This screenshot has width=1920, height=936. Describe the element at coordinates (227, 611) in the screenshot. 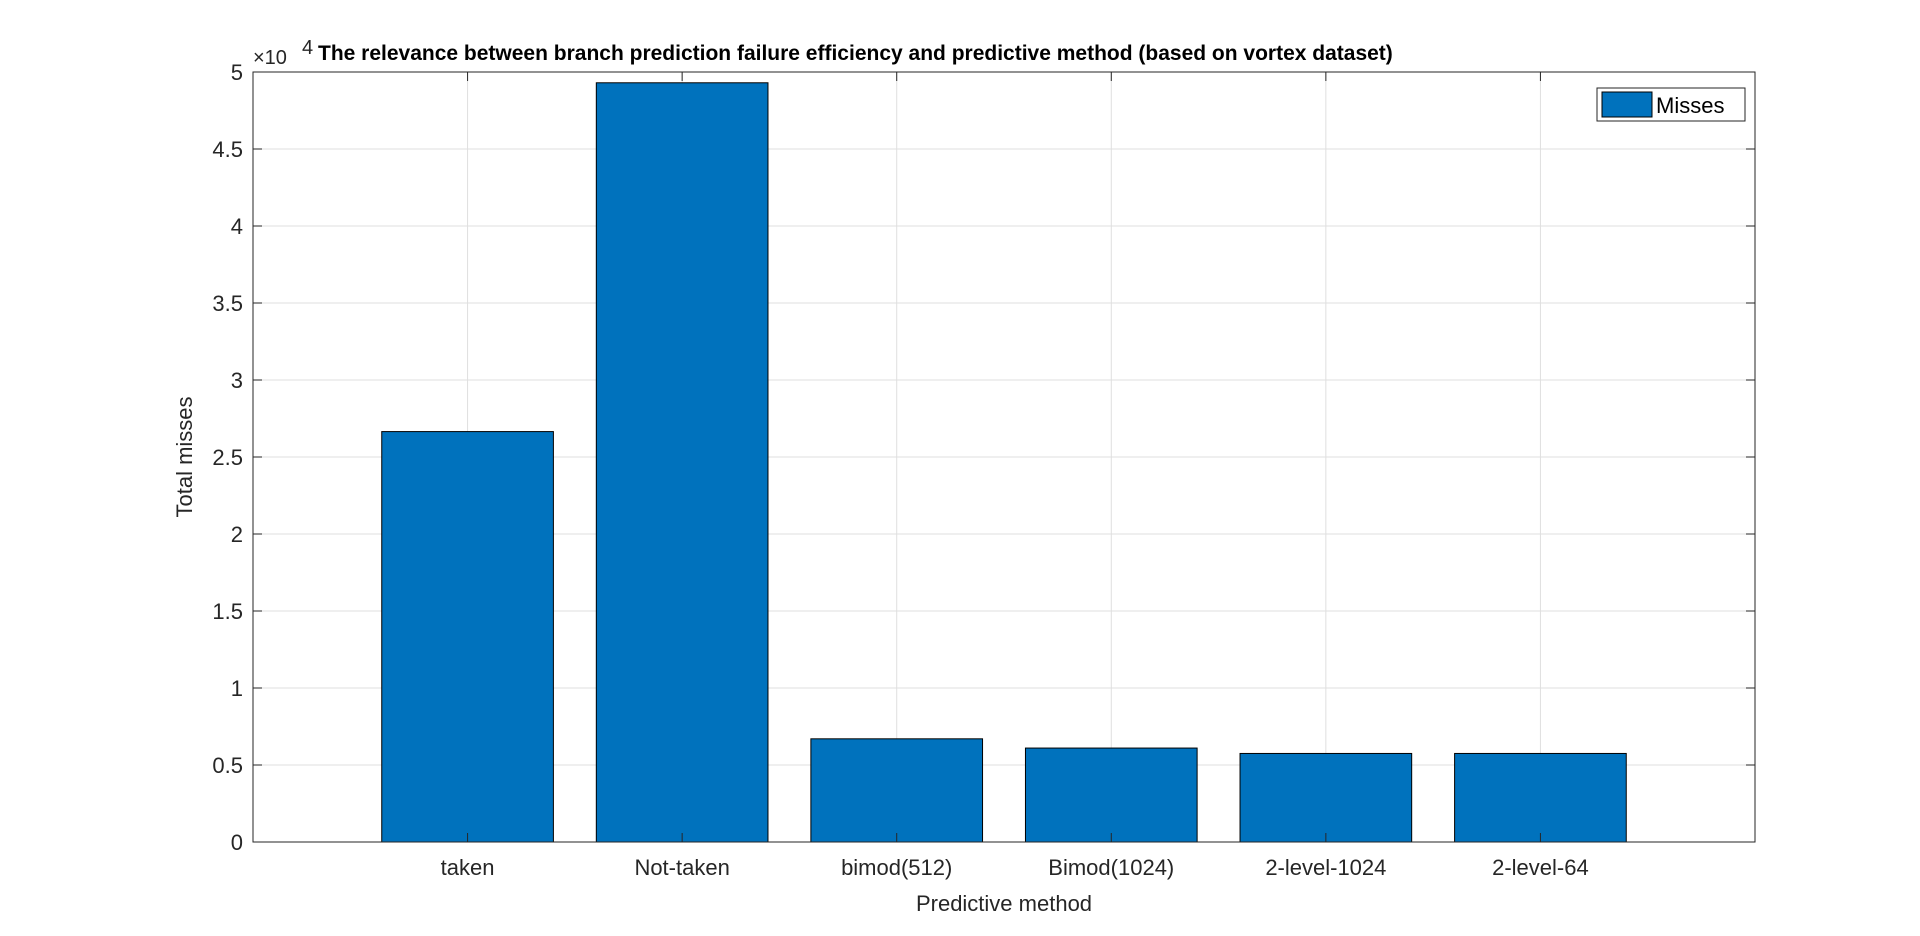

I see `y-tick-label: 1.5` at that location.